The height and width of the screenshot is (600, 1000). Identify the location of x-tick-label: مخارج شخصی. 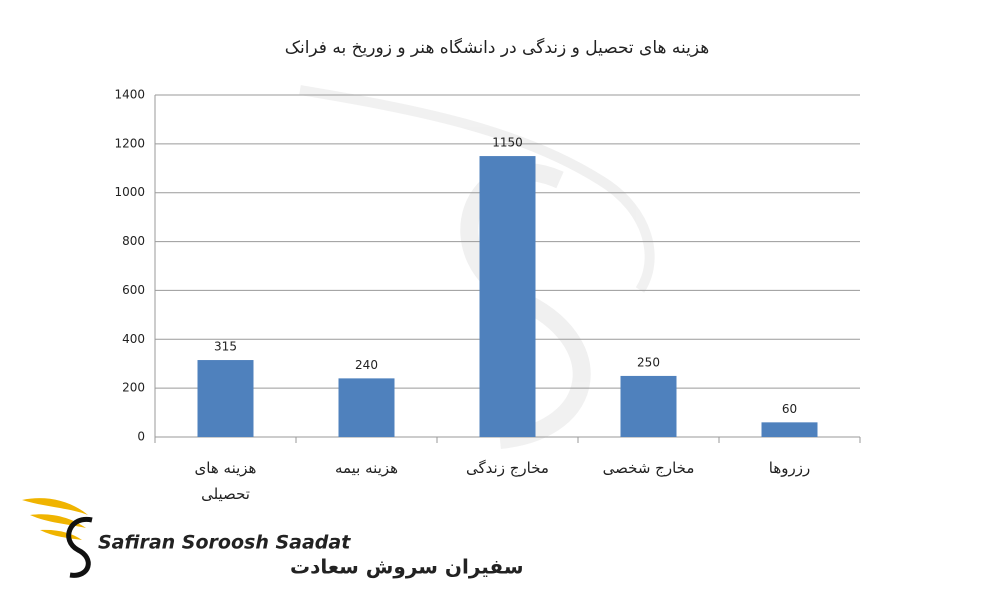
(648, 468).